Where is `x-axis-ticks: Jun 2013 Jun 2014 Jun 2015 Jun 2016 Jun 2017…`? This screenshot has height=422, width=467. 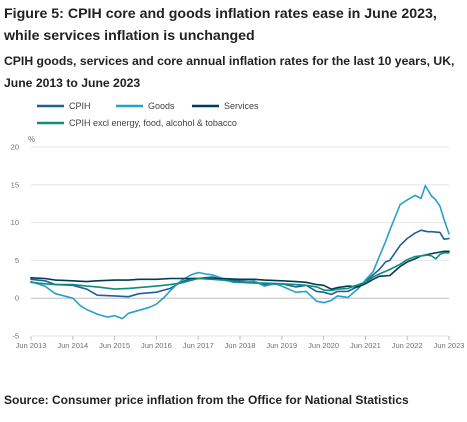 x-axis-ticks: Jun 2013 Jun 2014 Jun 2015 Jun 2016 Jun 2017… is located at coordinates (240, 343).